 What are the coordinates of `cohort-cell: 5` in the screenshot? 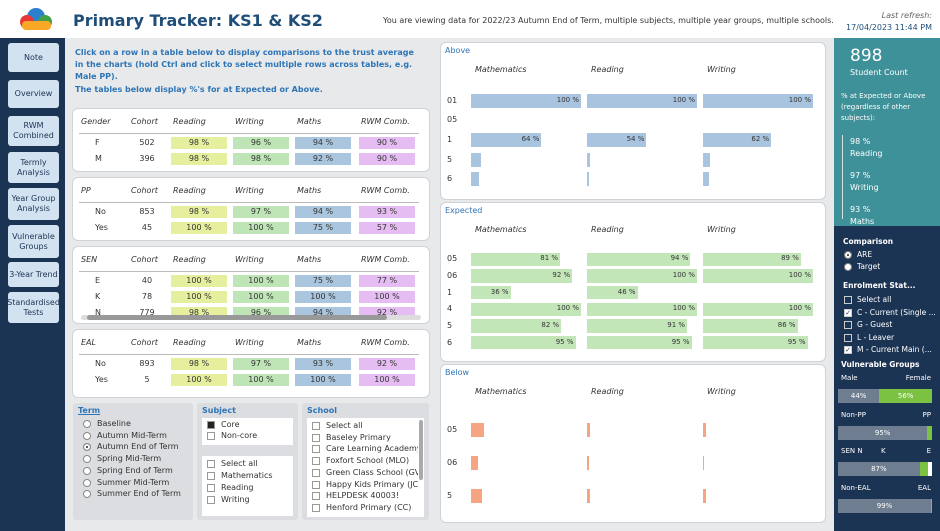 It's located at (147, 379).